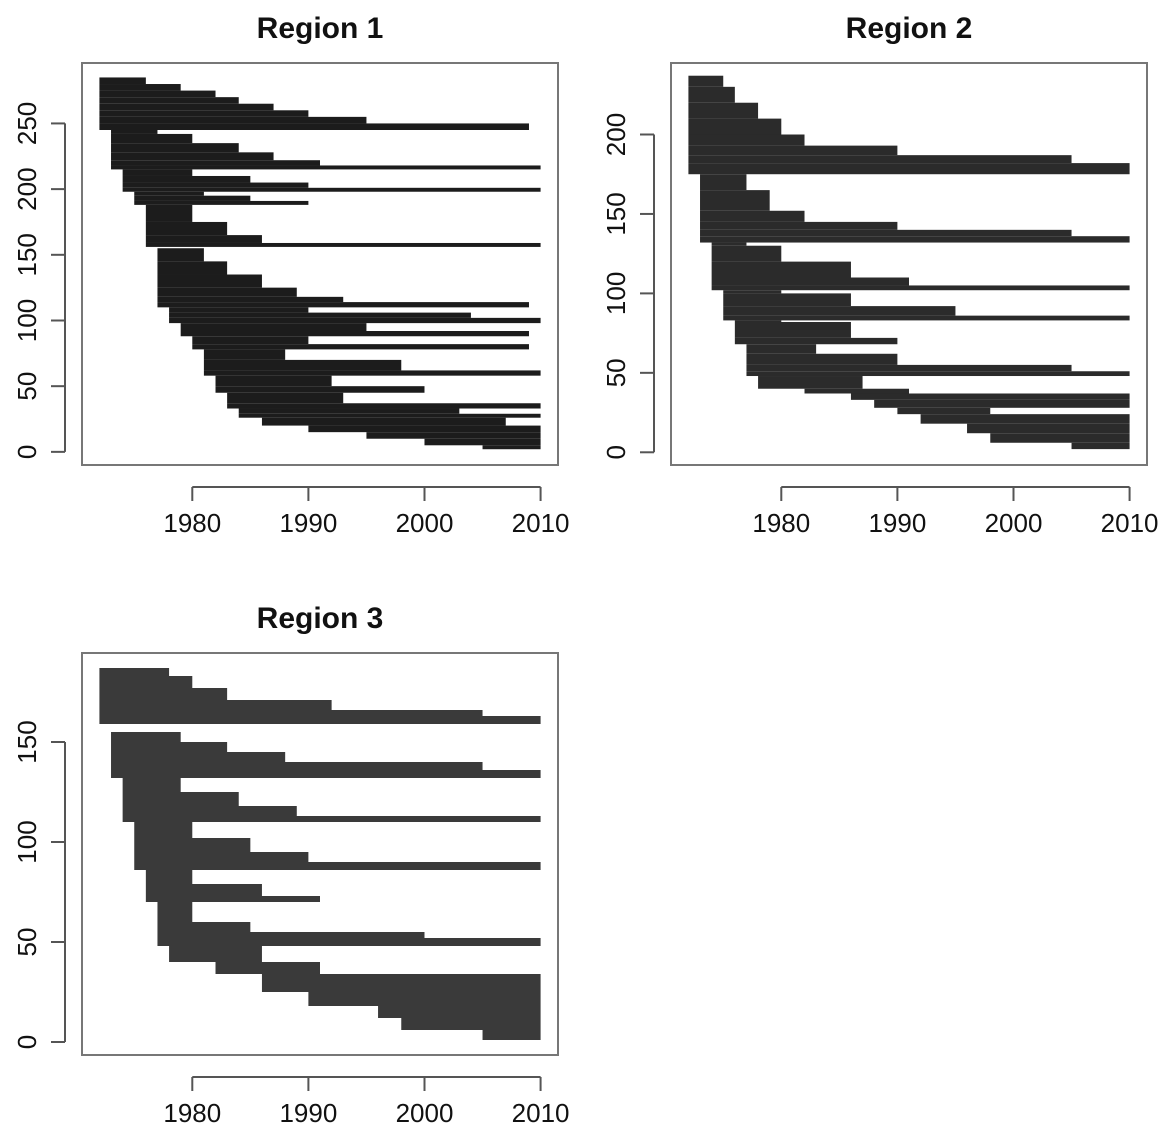 This screenshot has width=1174, height=1133. What do you see at coordinates (320, 618) in the screenshot?
I see `panel-title: Region 3` at bounding box center [320, 618].